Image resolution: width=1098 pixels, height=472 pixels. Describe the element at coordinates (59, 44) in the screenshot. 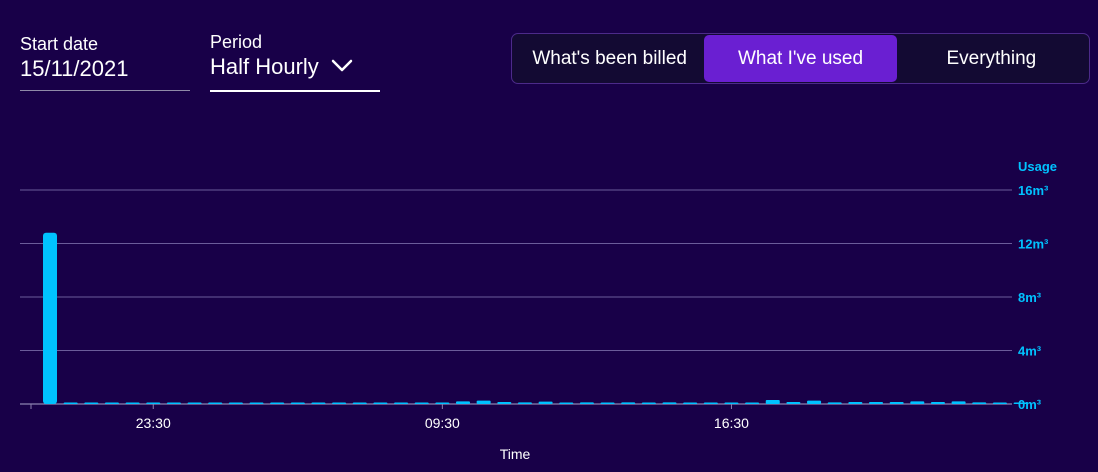

I see `start-date-label: Start date` at that location.